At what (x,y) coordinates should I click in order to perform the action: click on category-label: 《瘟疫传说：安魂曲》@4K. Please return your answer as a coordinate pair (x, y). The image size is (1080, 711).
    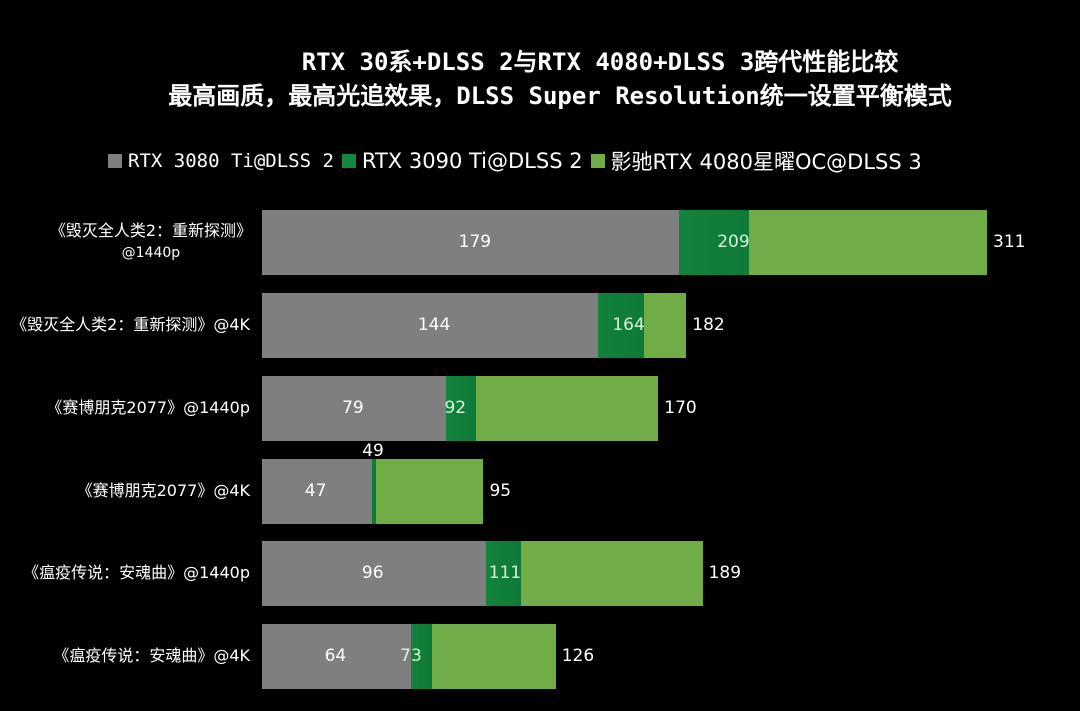
    Looking at the image, I should click on (151, 655).